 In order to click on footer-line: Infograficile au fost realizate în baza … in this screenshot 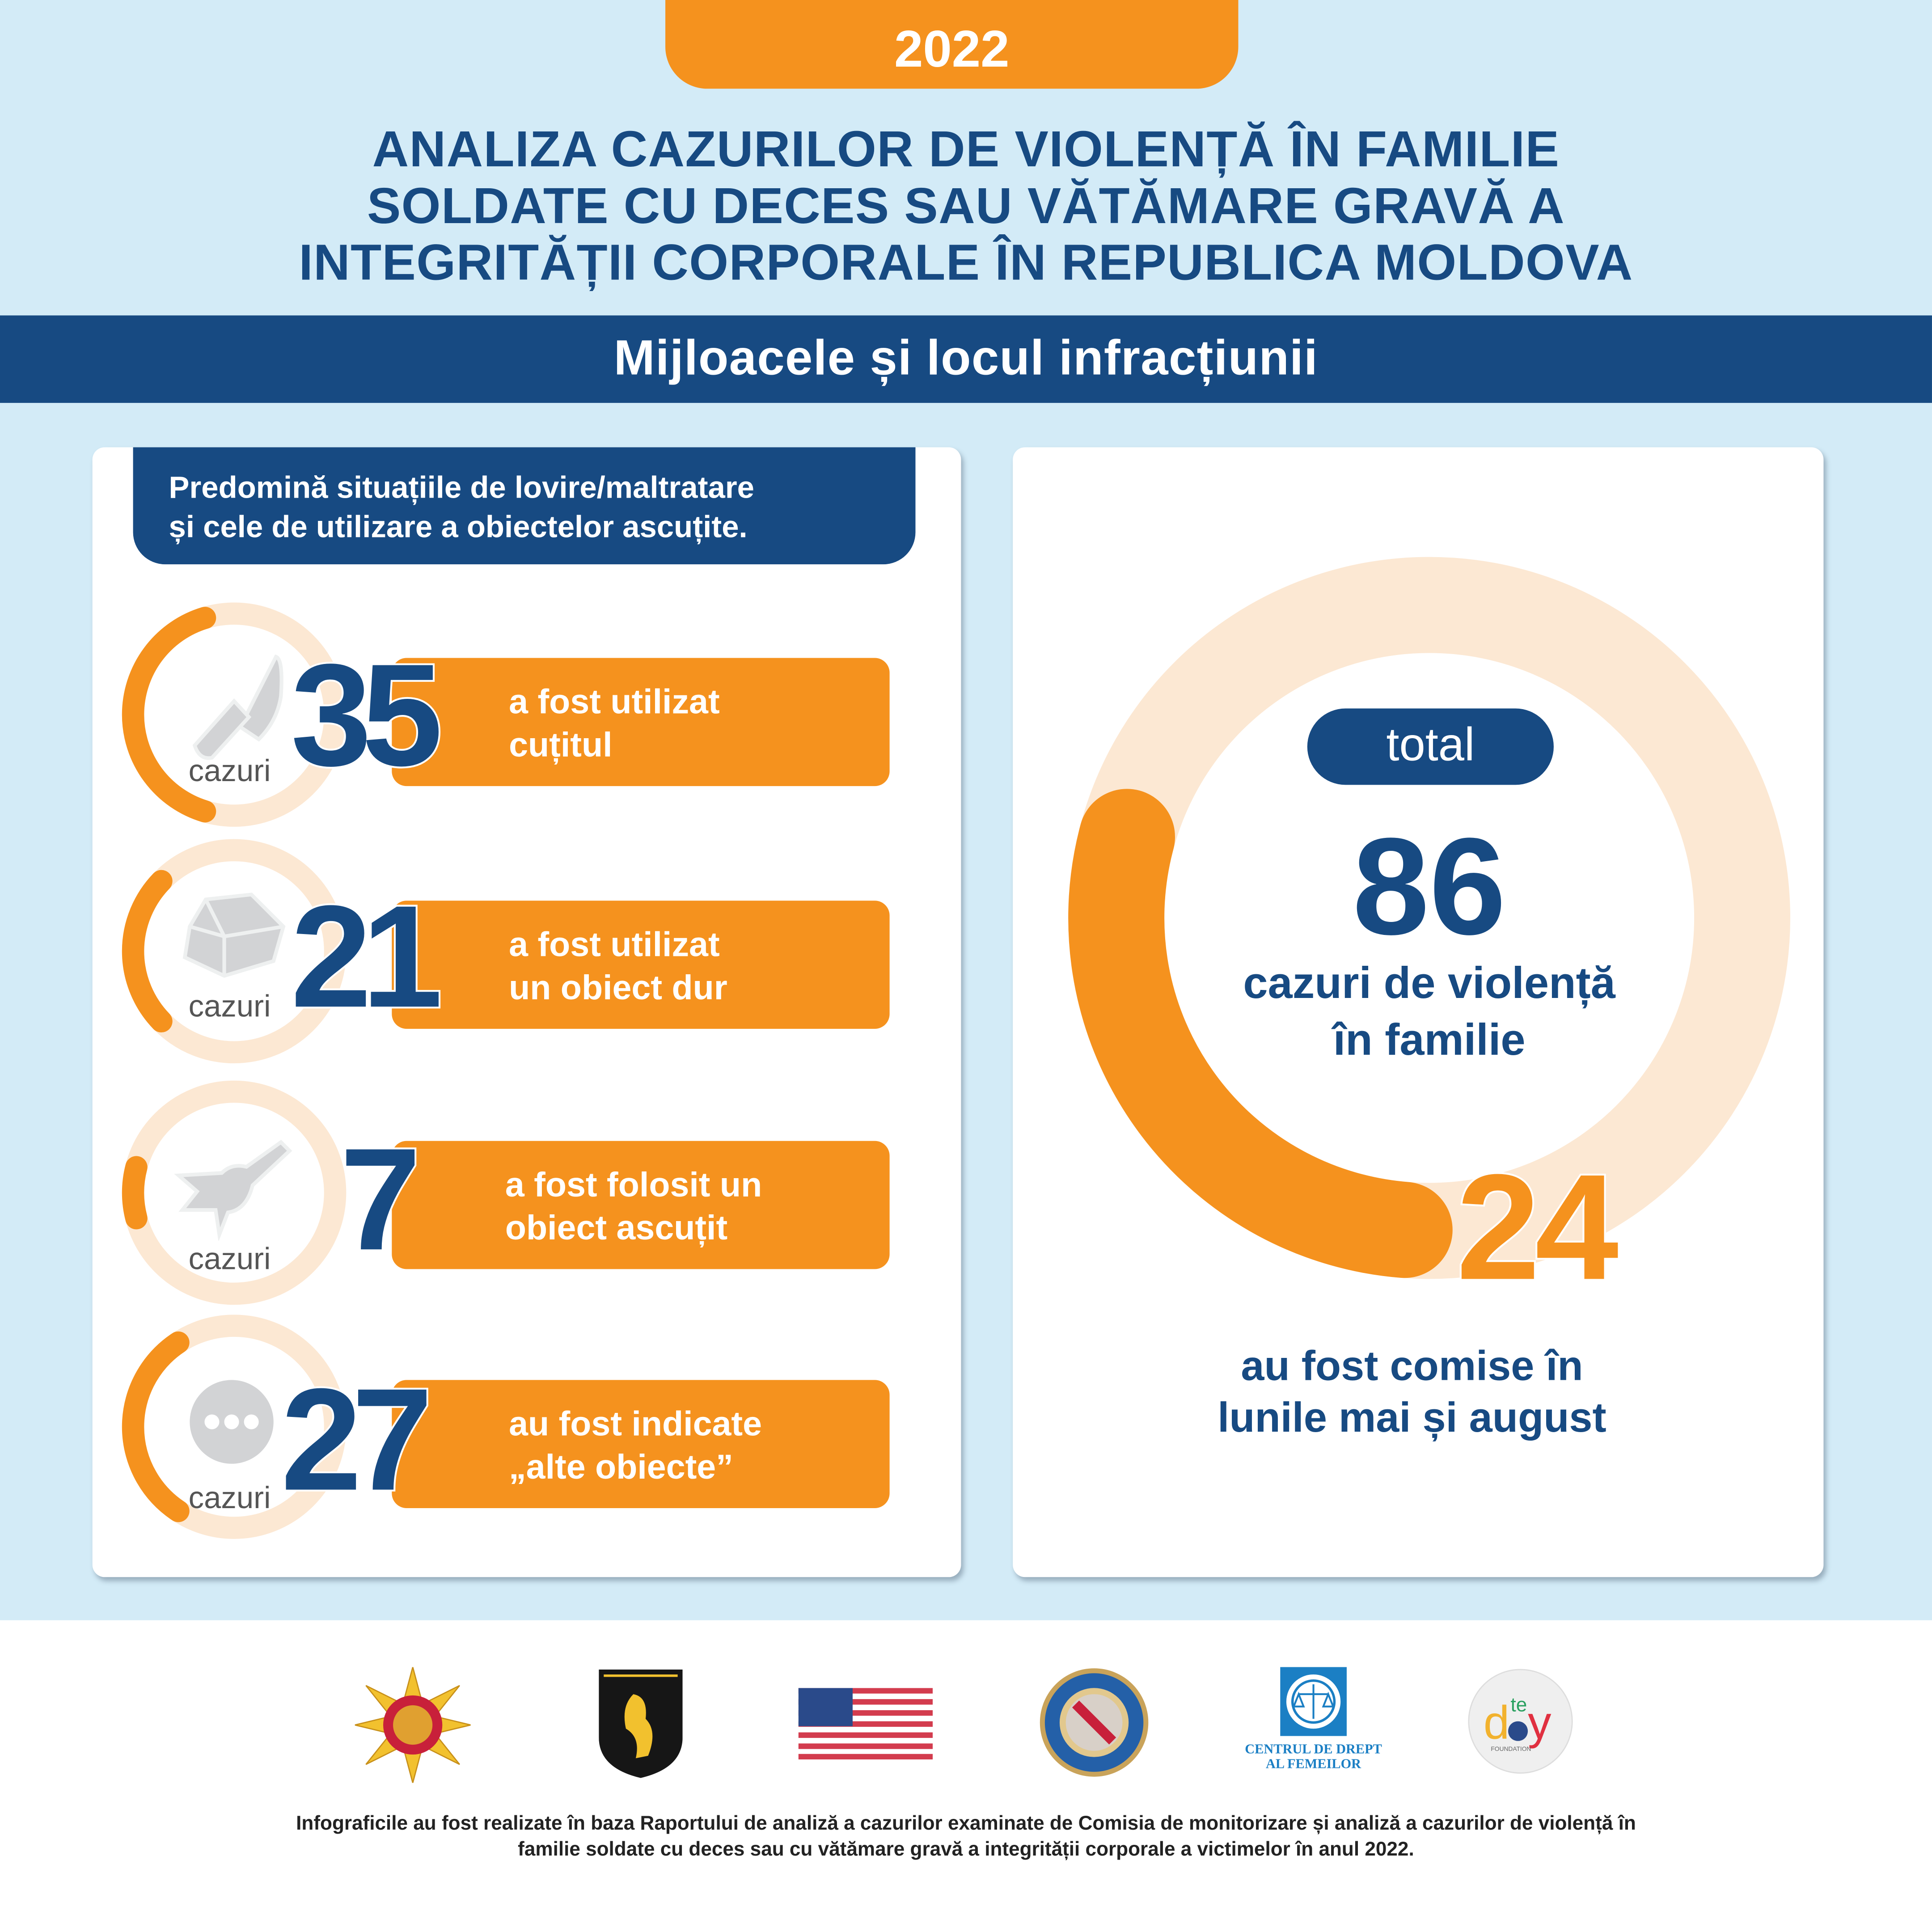, I will do `click(966, 1824)`.